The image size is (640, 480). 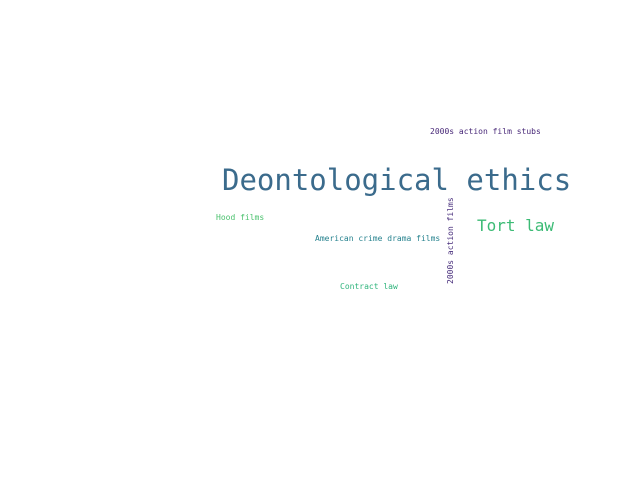 I want to click on word-2000s-action-film-stubs: 2000s action film stubs, so click(x=485, y=131).